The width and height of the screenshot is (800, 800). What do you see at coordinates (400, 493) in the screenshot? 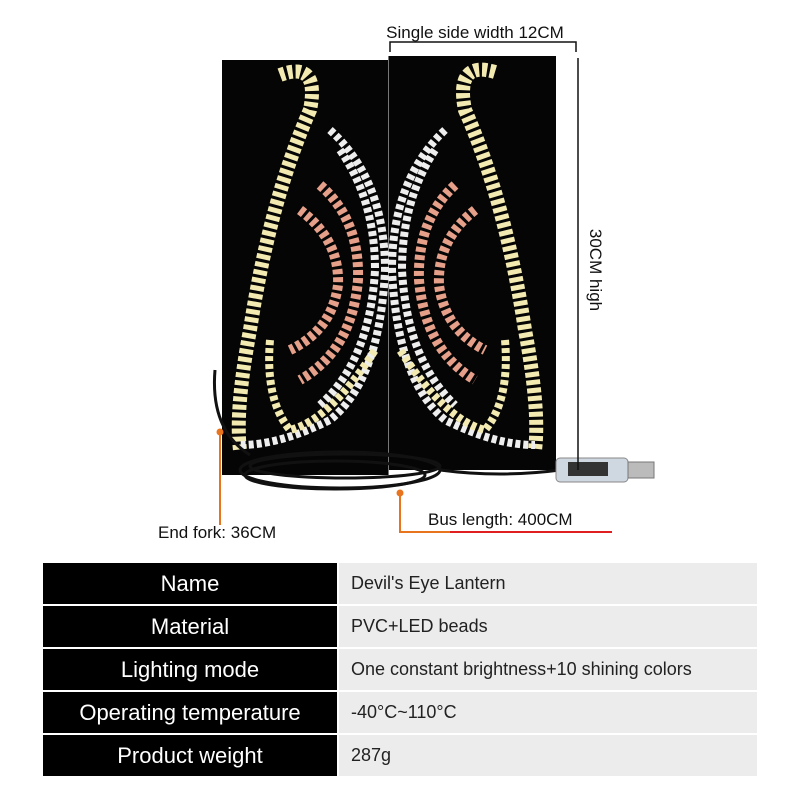
I see `bus-dot` at bounding box center [400, 493].